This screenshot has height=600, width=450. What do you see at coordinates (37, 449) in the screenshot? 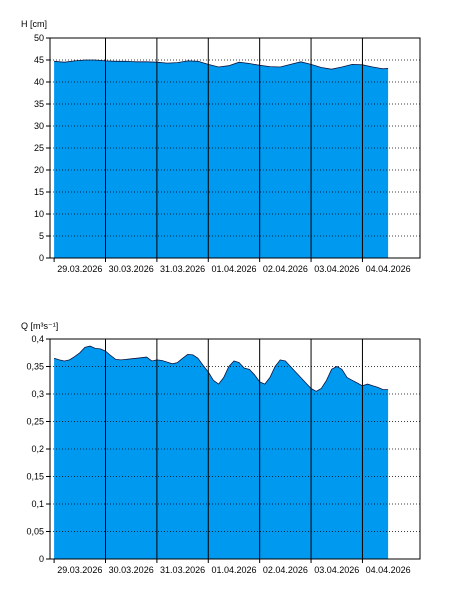
I see `y-tick-label: 0,2` at bounding box center [37, 449].